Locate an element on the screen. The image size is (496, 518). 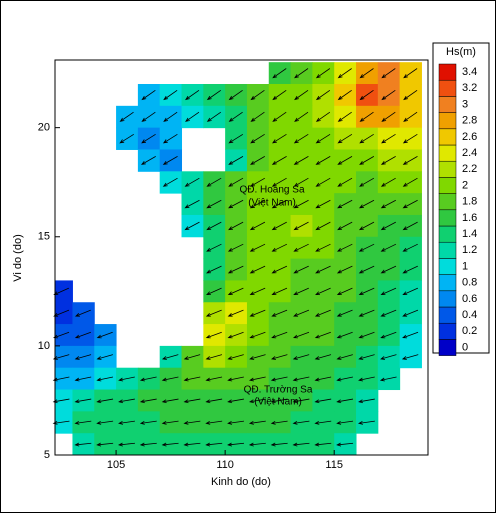
colorbar-label: 2.6 is located at coordinates (469, 137).